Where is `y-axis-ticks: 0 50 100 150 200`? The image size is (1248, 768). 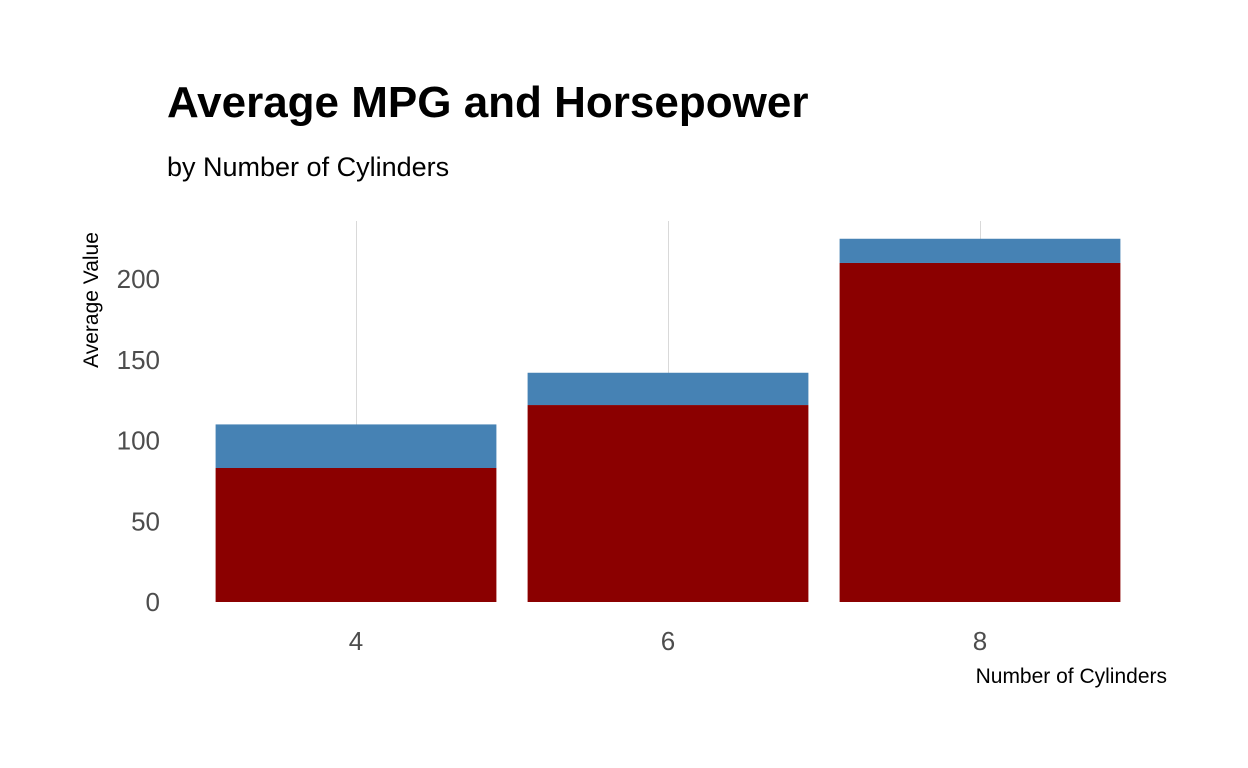
y-axis-ticks: 0 50 100 150 200 is located at coordinates (138, 440).